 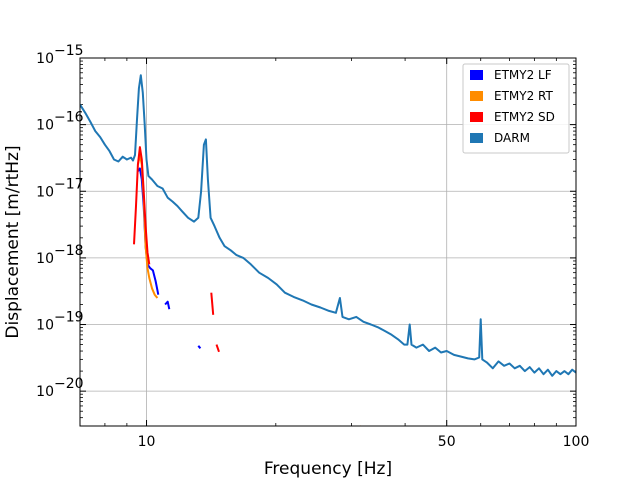 I want to click on y-tick-label-exponent: −15, so click(x=69, y=51).